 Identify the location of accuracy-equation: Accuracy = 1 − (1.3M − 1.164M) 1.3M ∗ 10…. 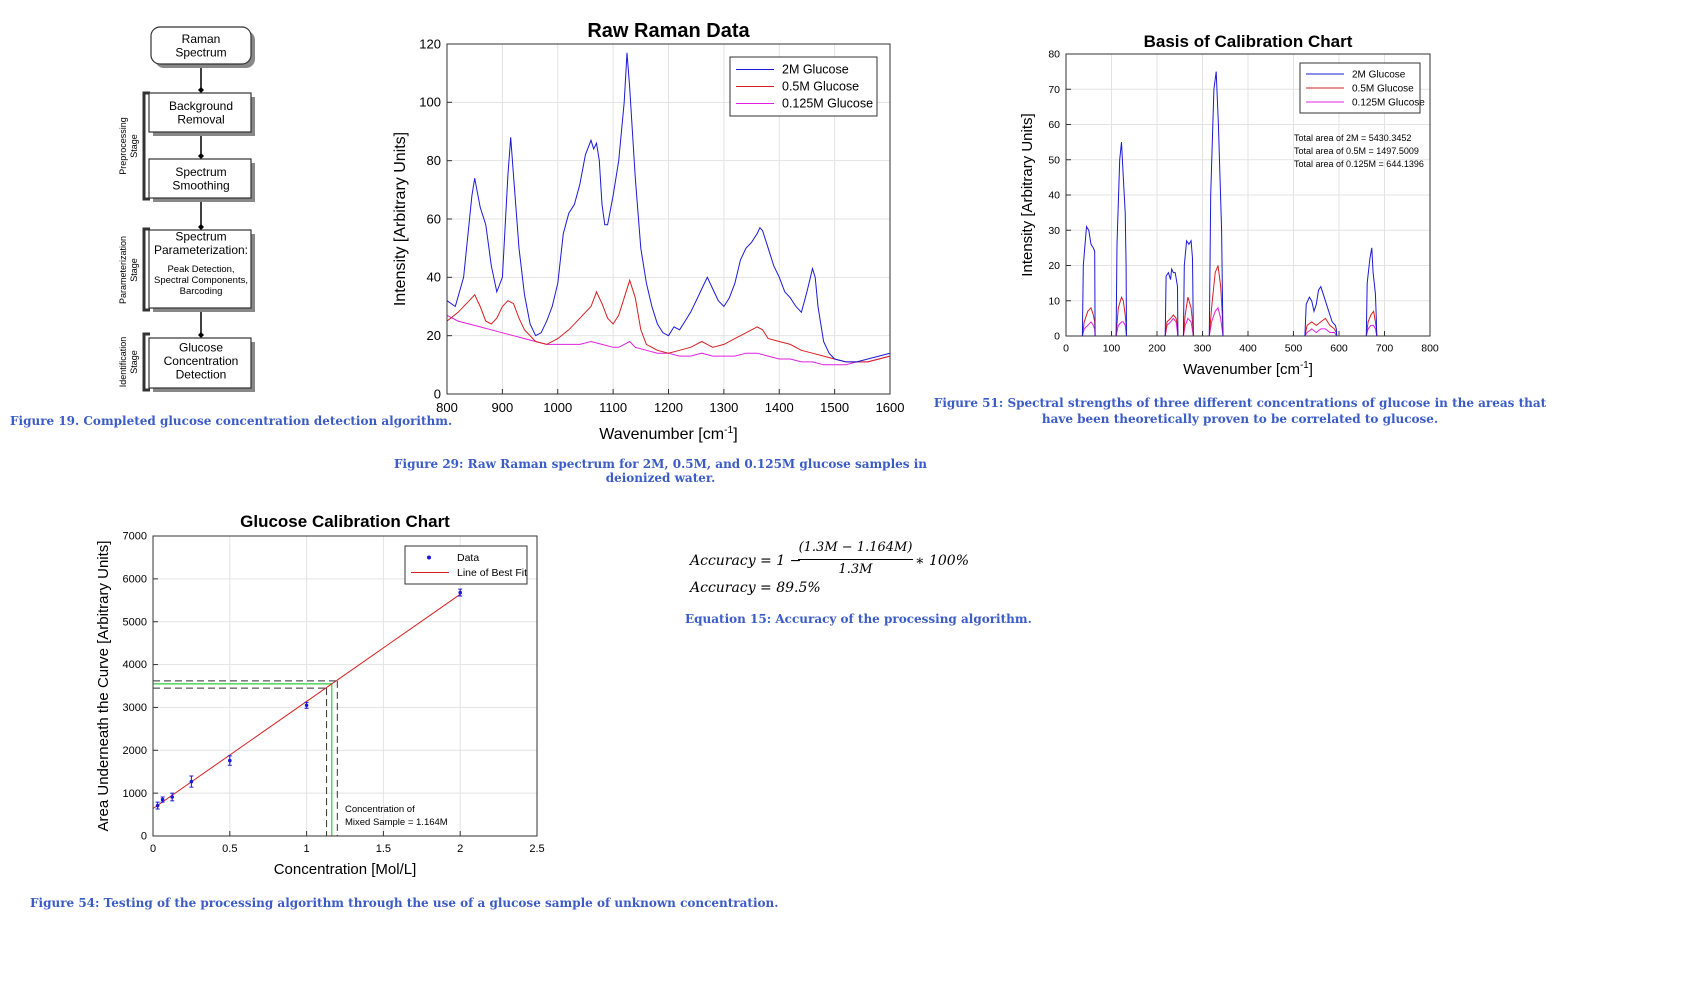
(840, 575).